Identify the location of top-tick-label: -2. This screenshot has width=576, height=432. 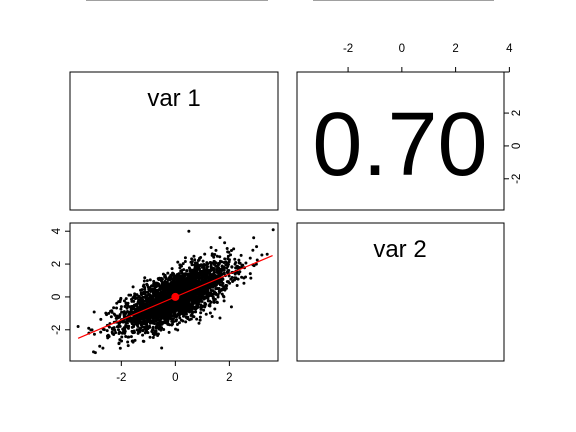
(348, 49).